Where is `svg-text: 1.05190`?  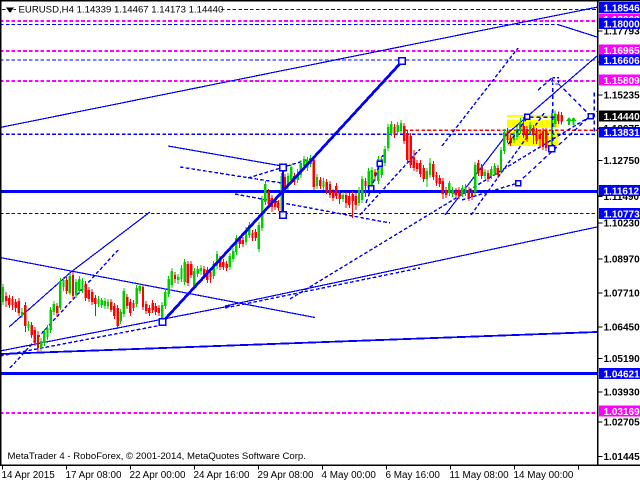 svg-text: 1.05190 is located at coordinates (622, 359).